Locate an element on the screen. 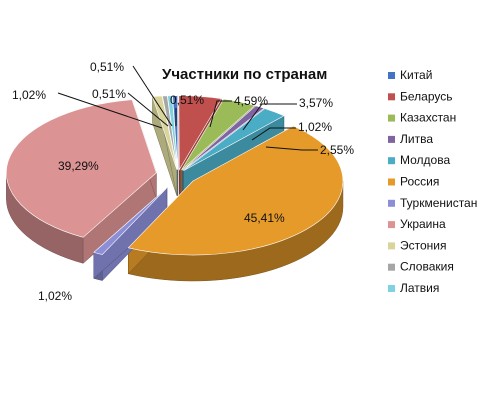 The width and height of the screenshot is (500, 410). data-label-10: 0,51% is located at coordinates (109, 94).